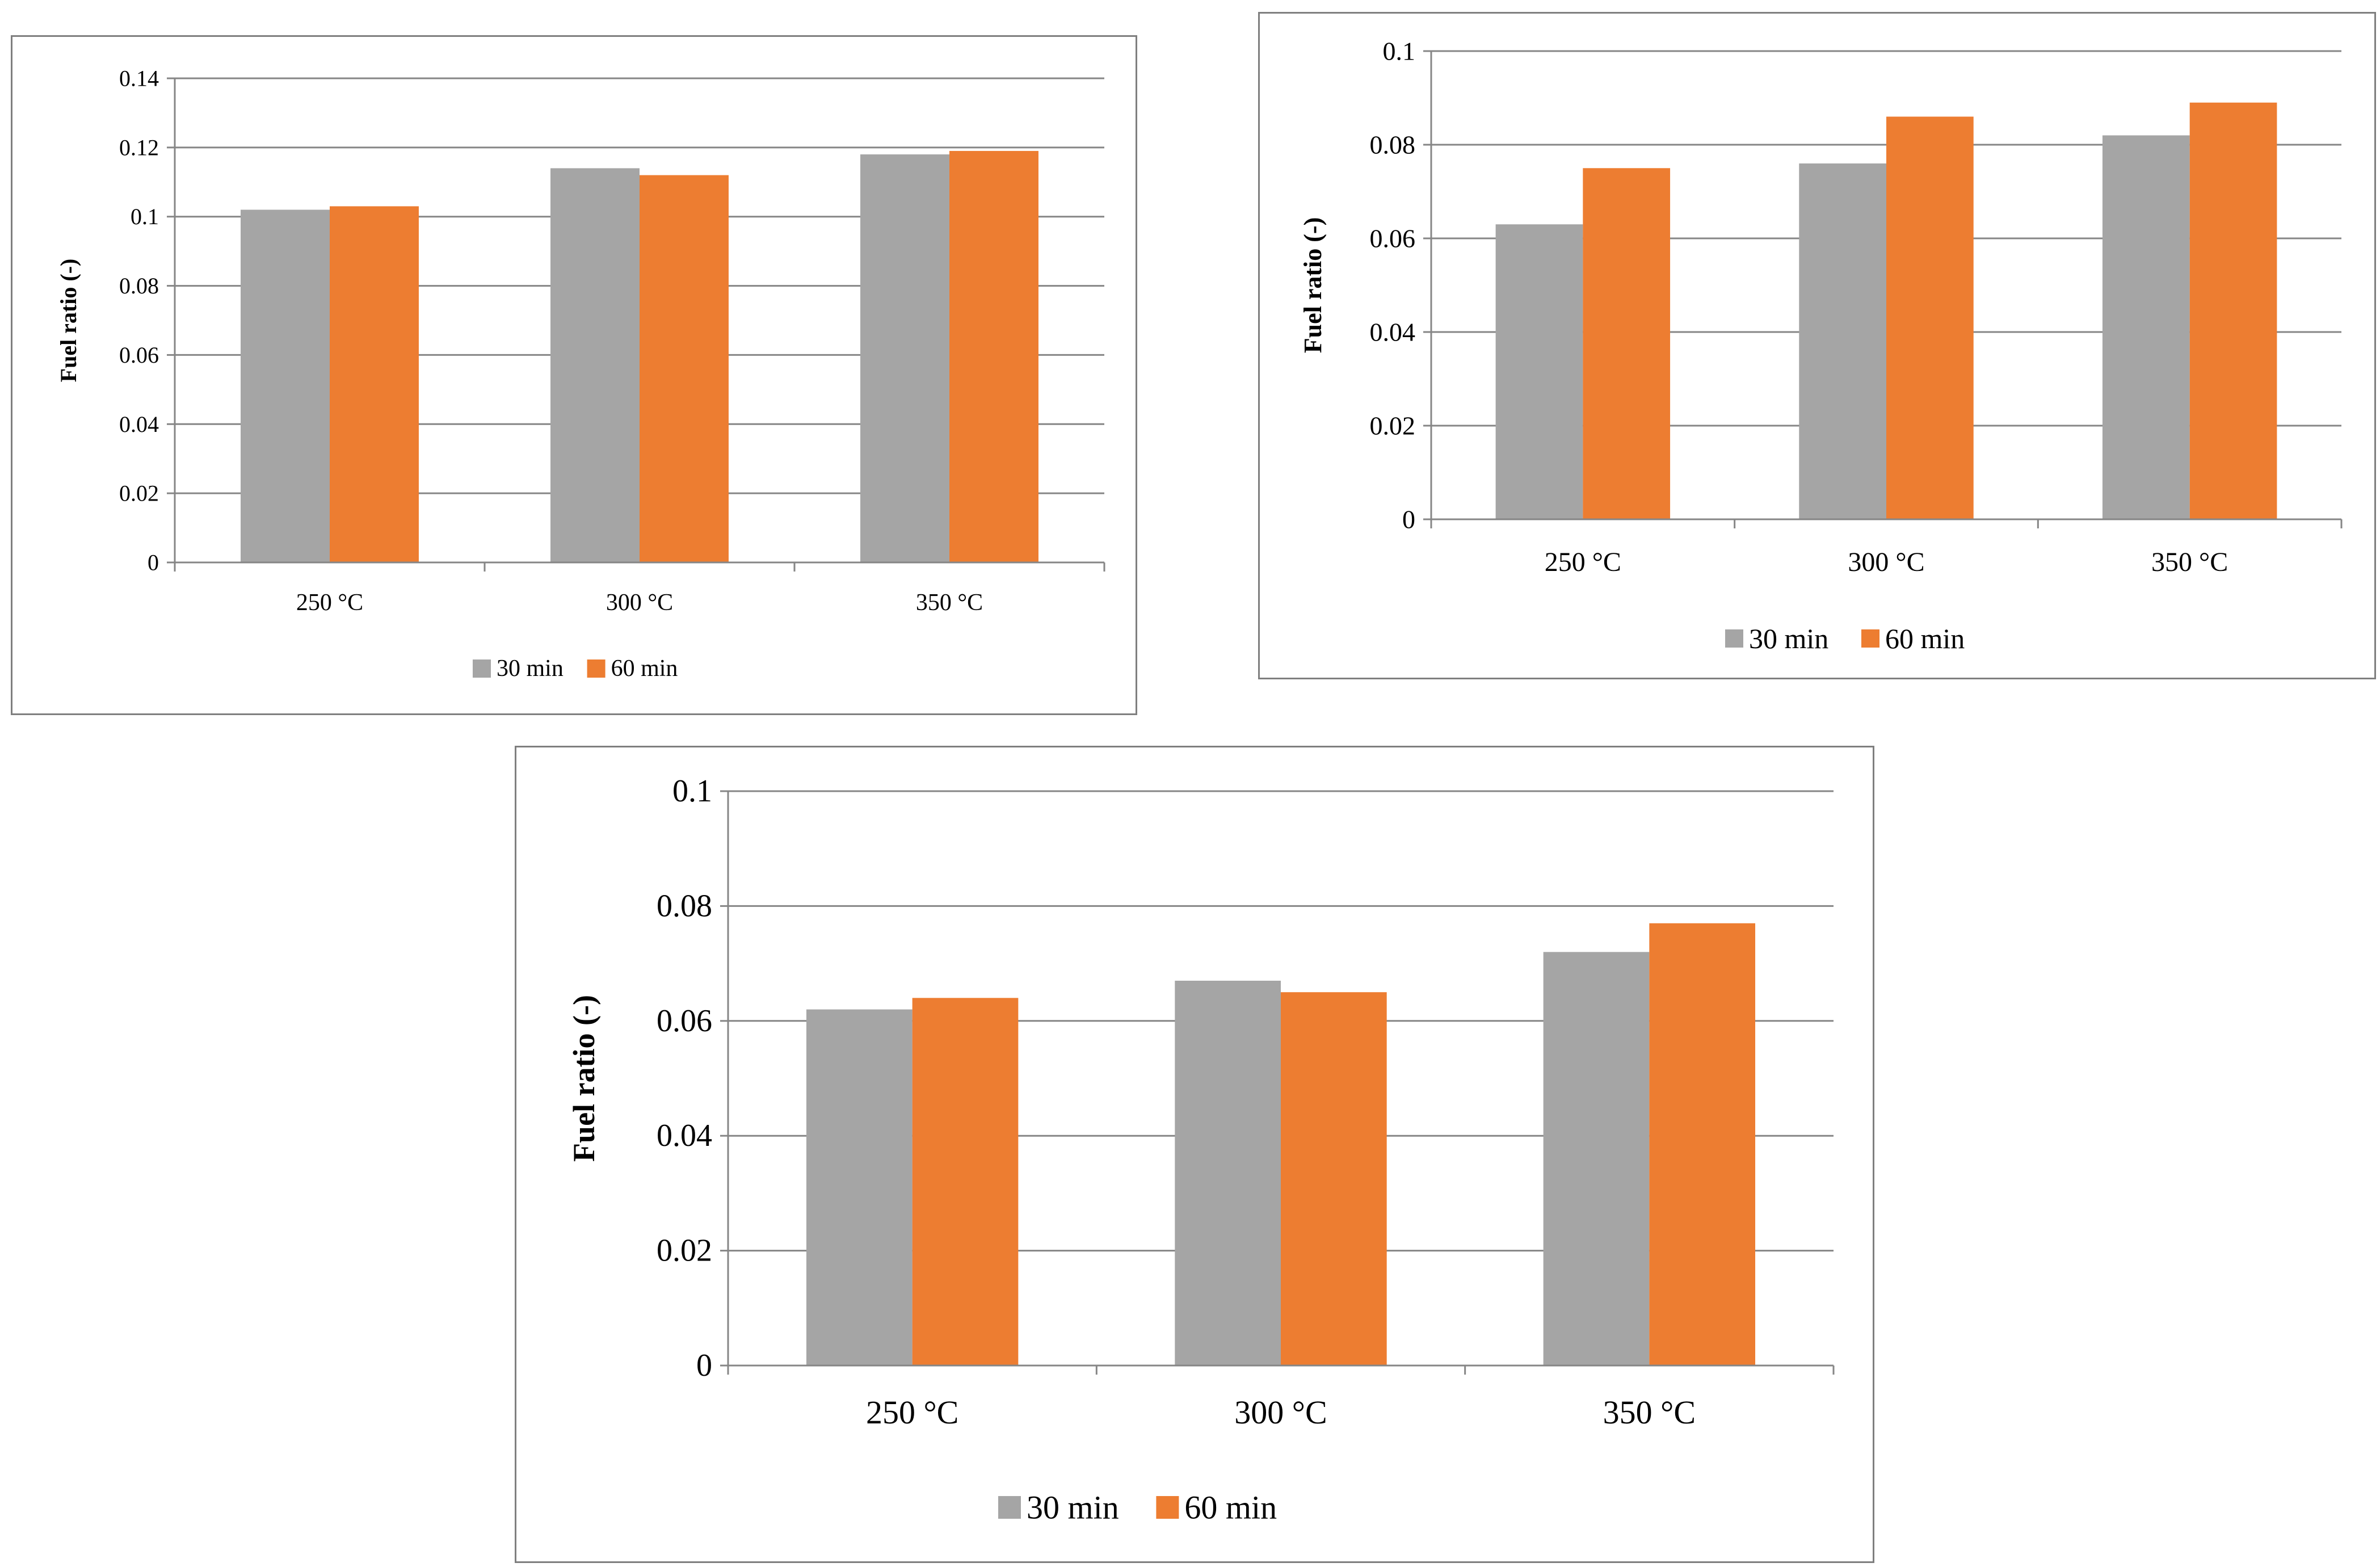  What do you see at coordinates (139, 78) in the screenshot?
I see `y-tick-label: 0.14` at bounding box center [139, 78].